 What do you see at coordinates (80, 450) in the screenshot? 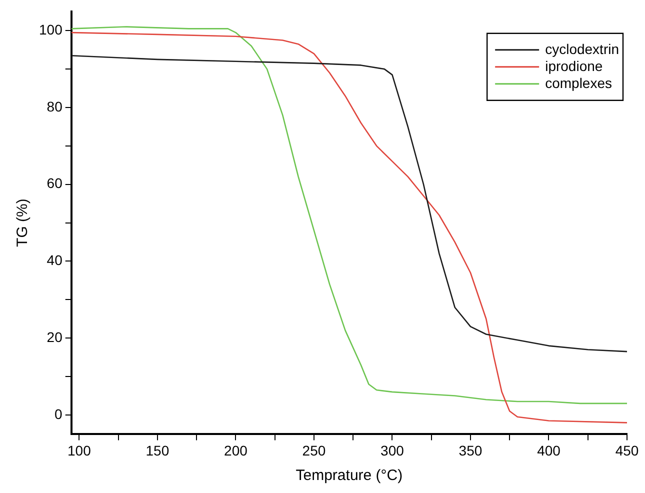
I see `x-tick-label: 100` at bounding box center [80, 450].